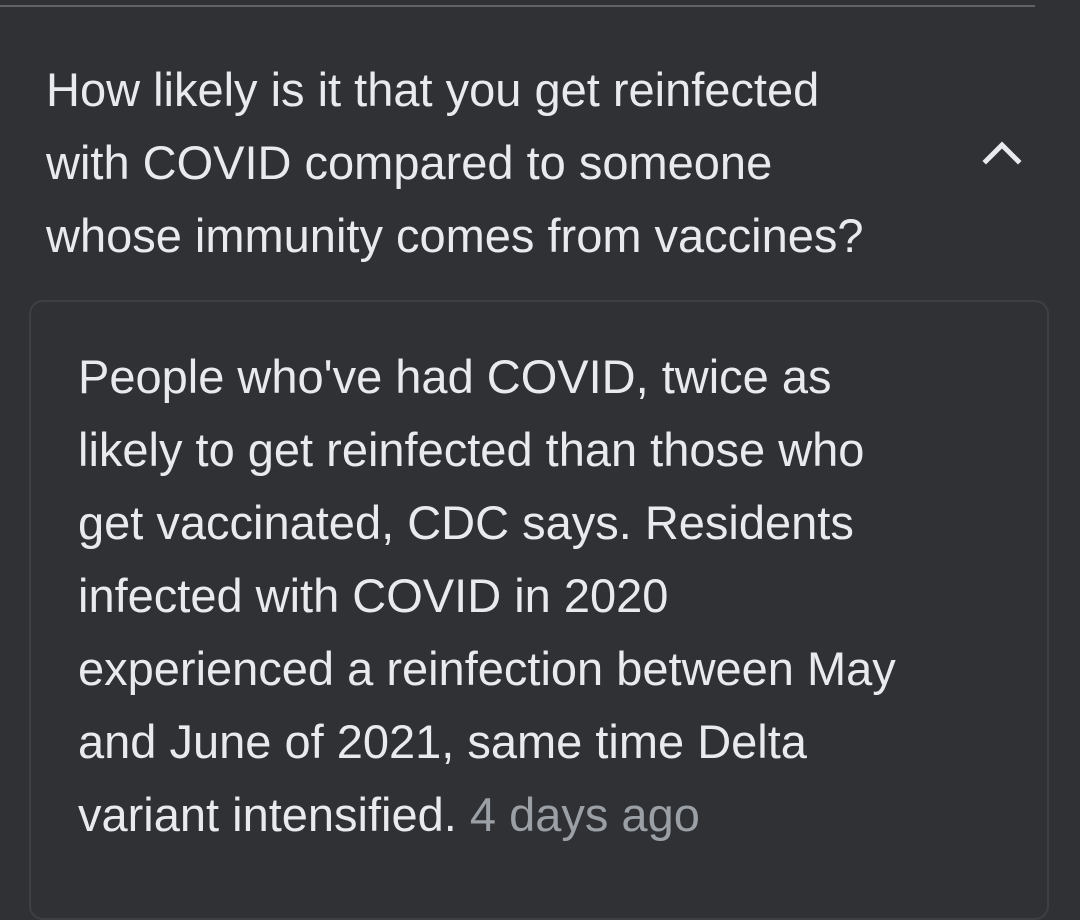  What do you see at coordinates (517, 6) in the screenshot?
I see `top-divider` at bounding box center [517, 6].